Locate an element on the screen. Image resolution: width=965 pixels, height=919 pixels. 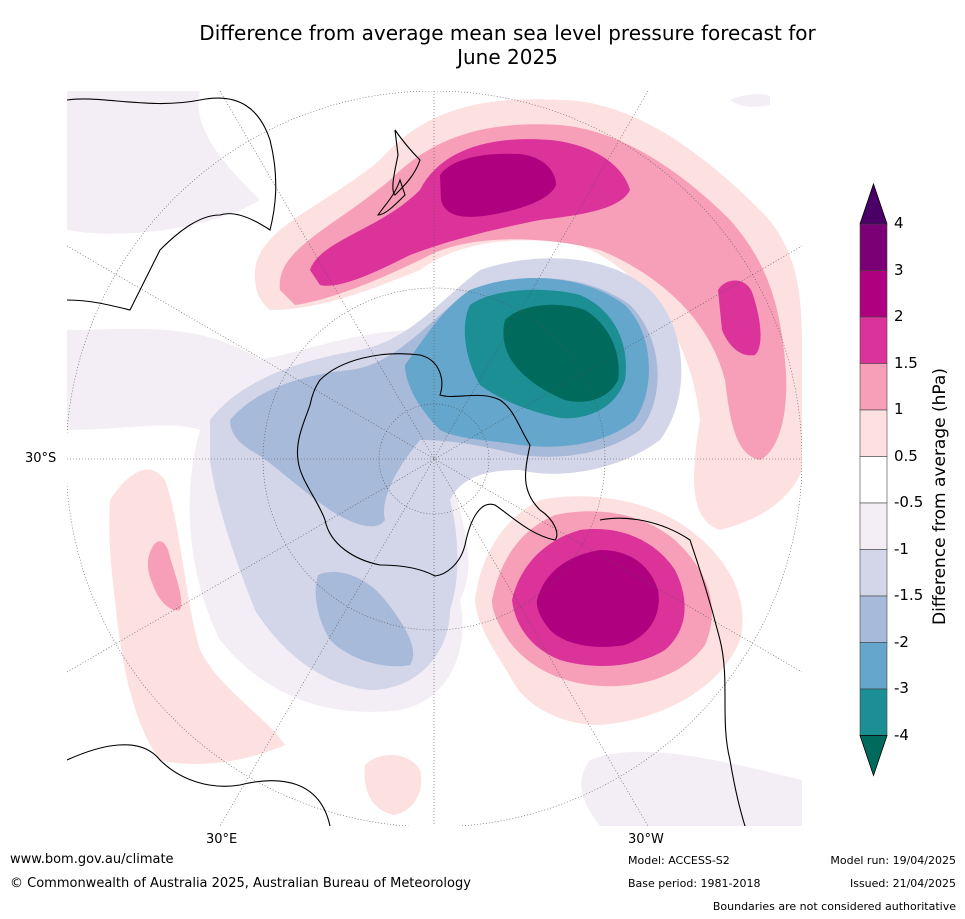
field-pos05-southwest is located at coordinates (197, 617).